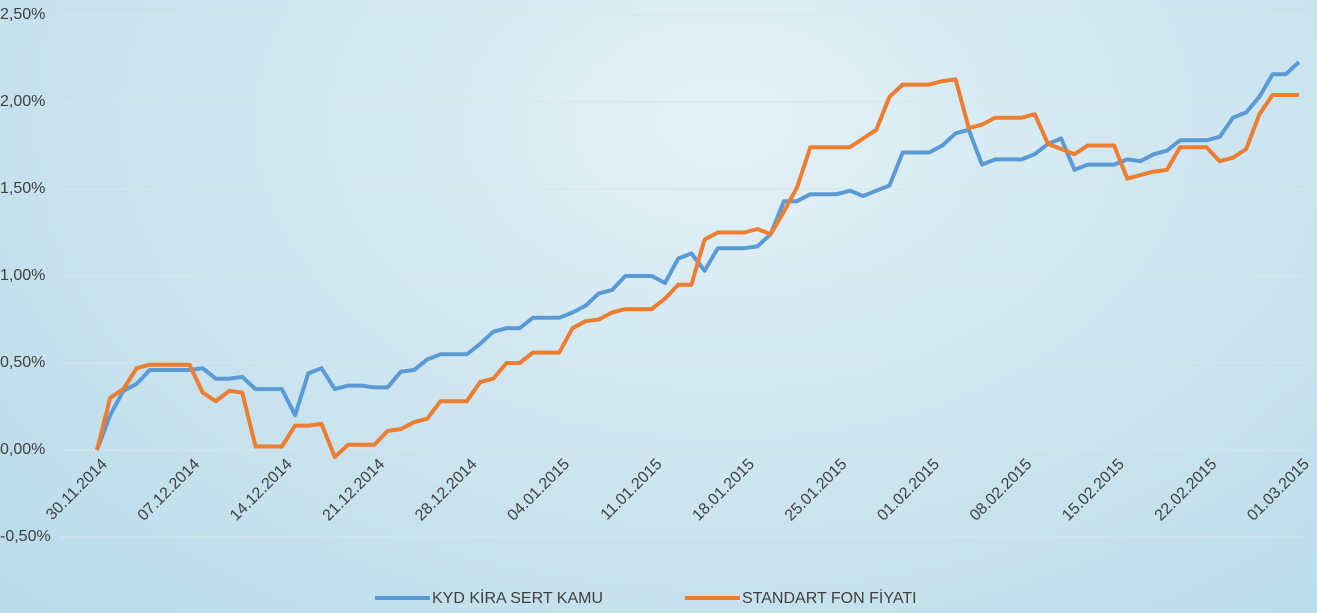  What do you see at coordinates (1001, 490) in the screenshot?
I see `x-tick-label: 08.02.2015` at bounding box center [1001, 490].